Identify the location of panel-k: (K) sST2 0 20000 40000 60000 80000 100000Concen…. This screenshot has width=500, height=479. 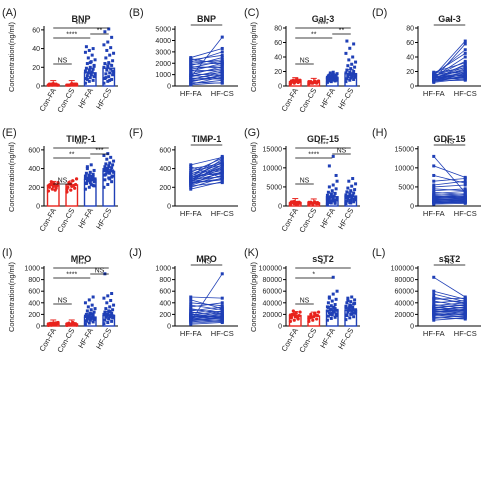
(302, 300).